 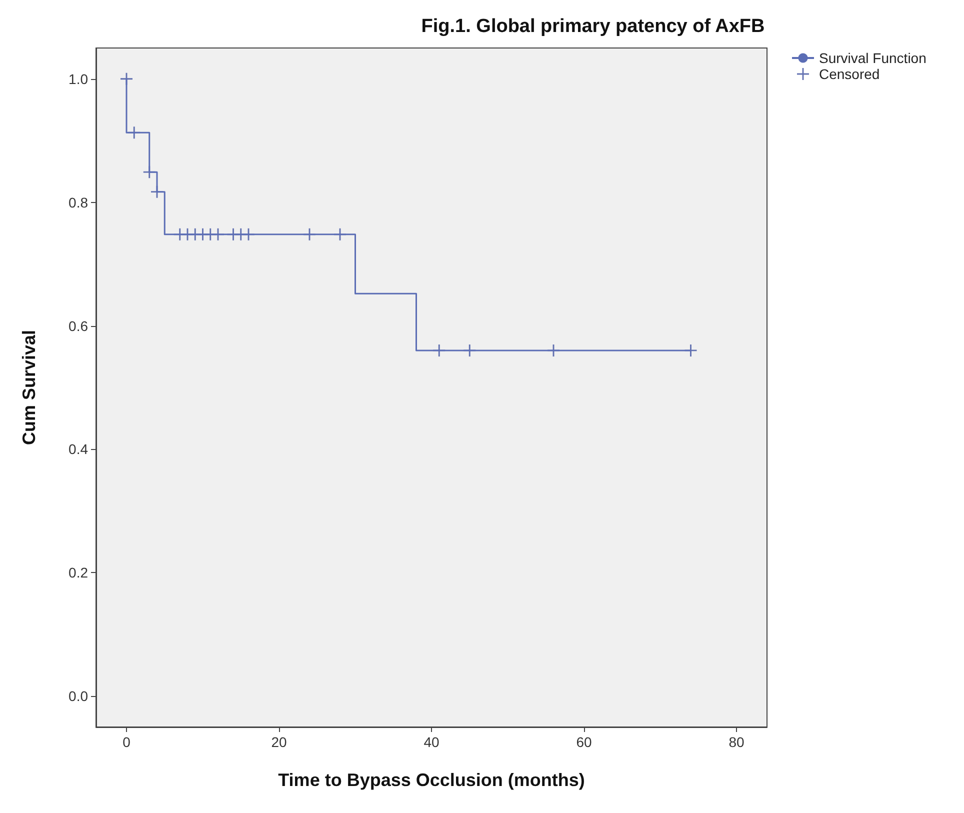 What do you see at coordinates (431, 780) in the screenshot?
I see `x-axis-title: Time to Bypass Occlusion (months)` at bounding box center [431, 780].